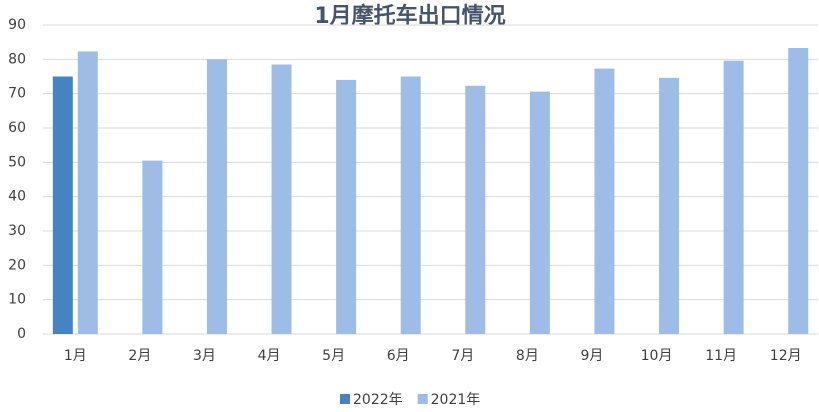 This screenshot has width=819, height=412. I want to click on y-tick-label: 30, so click(17, 231).